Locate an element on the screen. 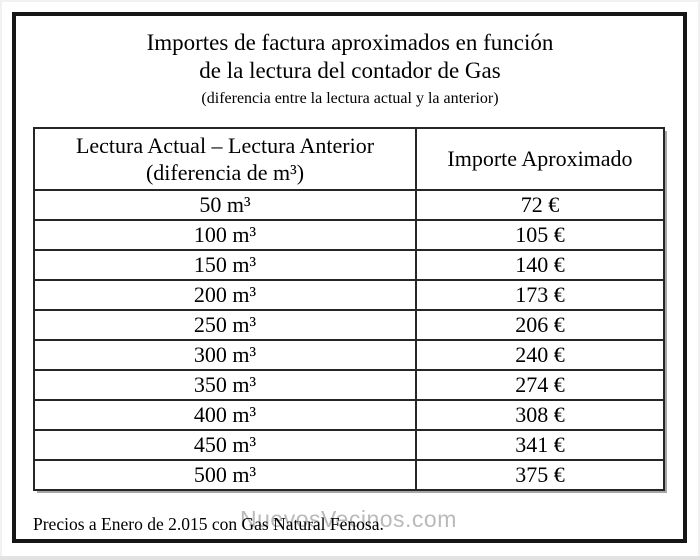  table-row: 150 m³ 140 € is located at coordinates (349, 265).